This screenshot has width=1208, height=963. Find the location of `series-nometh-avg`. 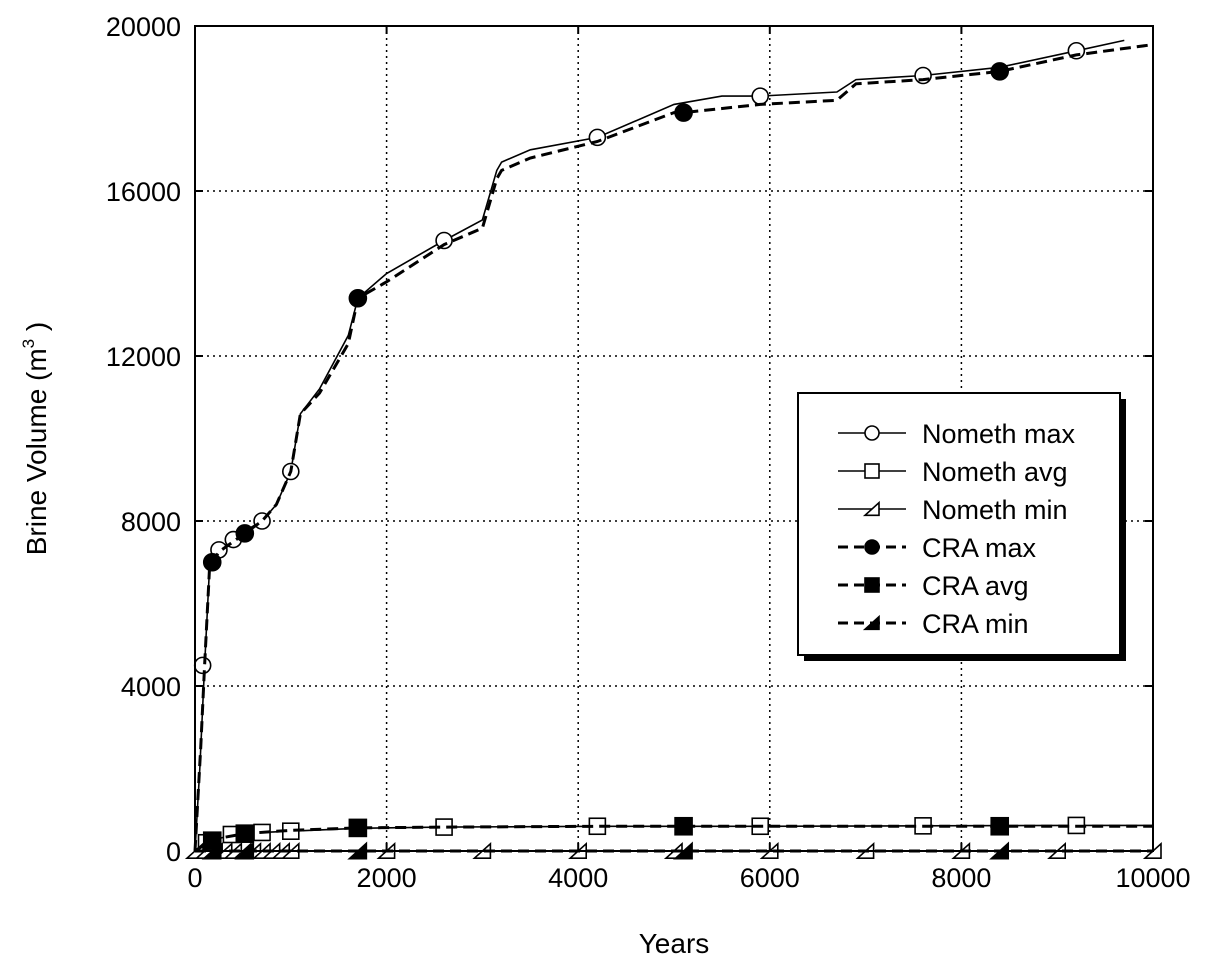

series-nometh-avg is located at coordinates (673, 834).